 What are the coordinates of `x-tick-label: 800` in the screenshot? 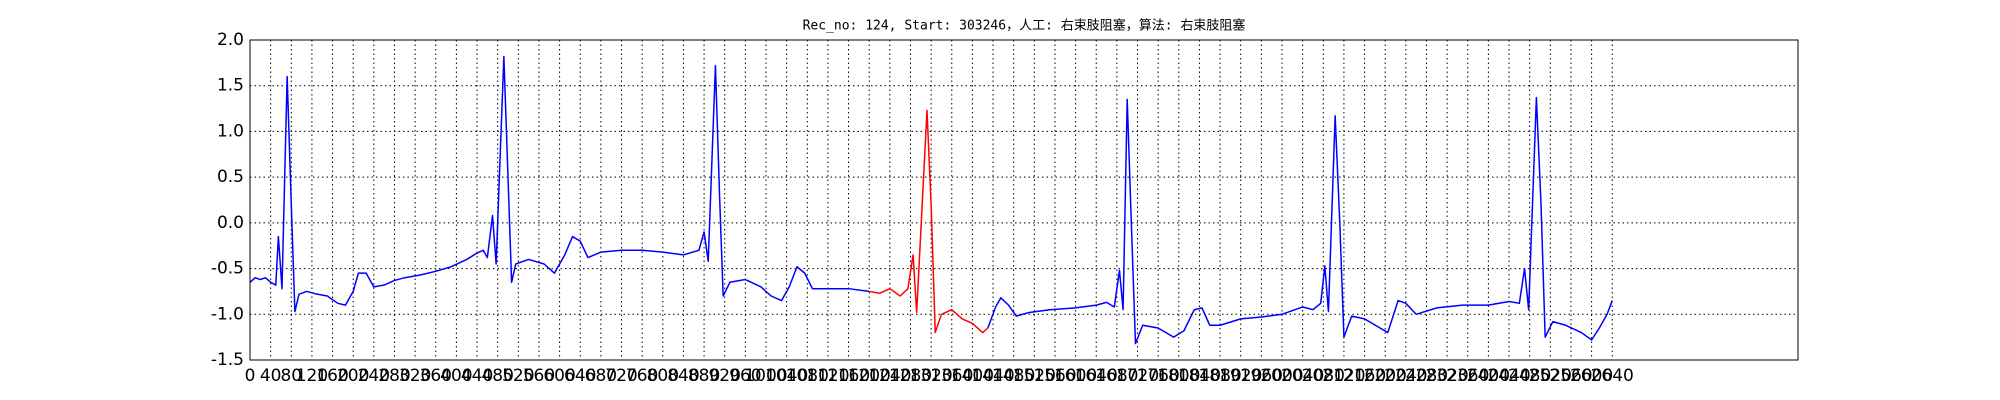 It's located at (663, 376).